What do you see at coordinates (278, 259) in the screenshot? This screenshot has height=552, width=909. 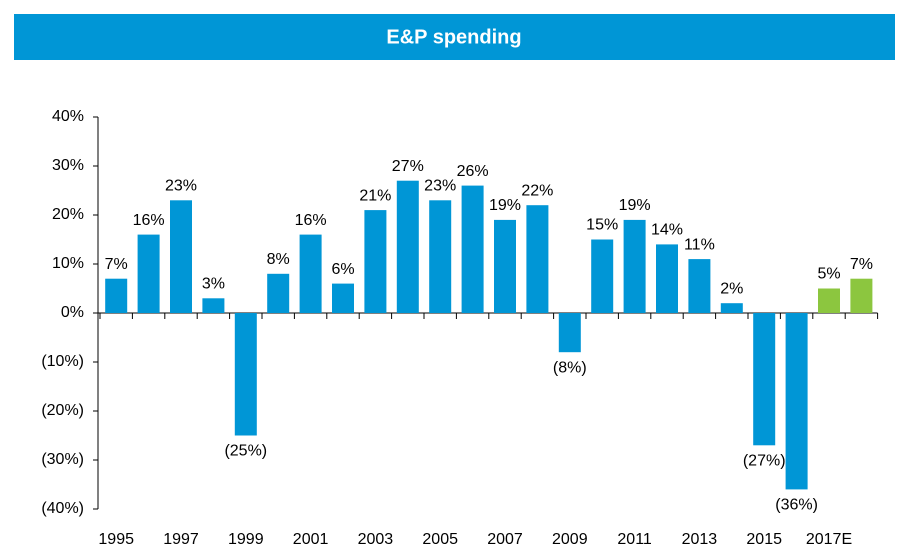 I see `value-label: 8%` at bounding box center [278, 259].